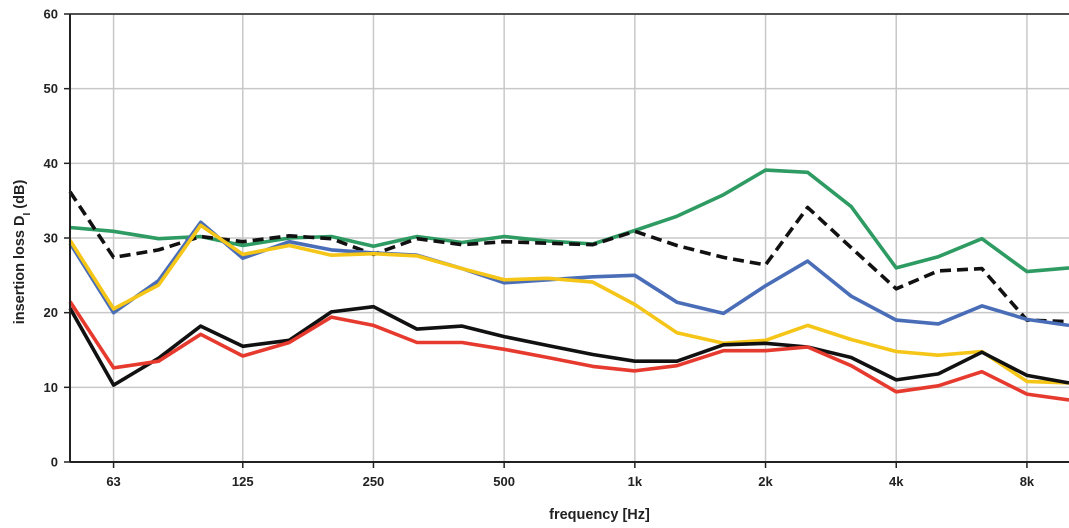  What do you see at coordinates (243, 481) in the screenshot?
I see `x-tick-label: 125` at bounding box center [243, 481].